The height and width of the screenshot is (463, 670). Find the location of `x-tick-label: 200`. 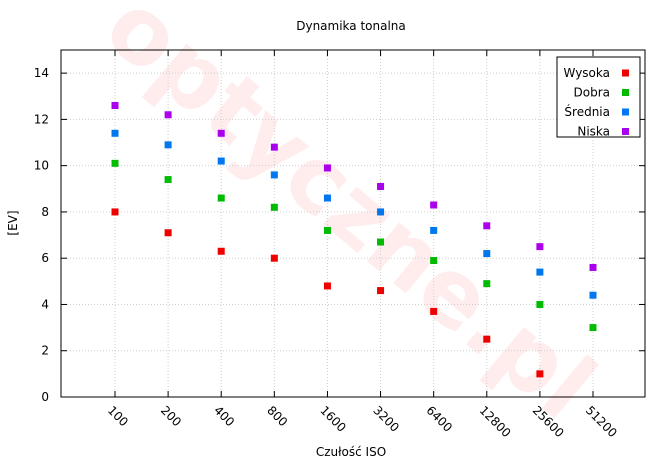

x-tick-label: 200 is located at coordinates (171, 416).